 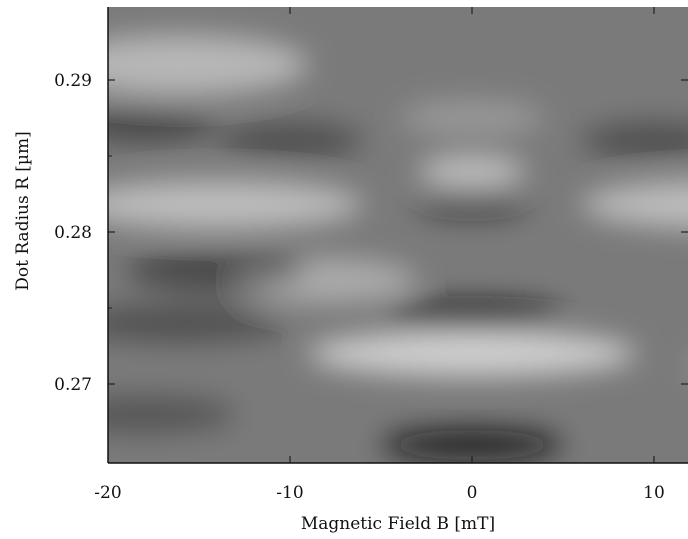 What do you see at coordinates (73, 81) in the screenshot?
I see `y-tick-label-0.29: 0.29` at bounding box center [73, 81].